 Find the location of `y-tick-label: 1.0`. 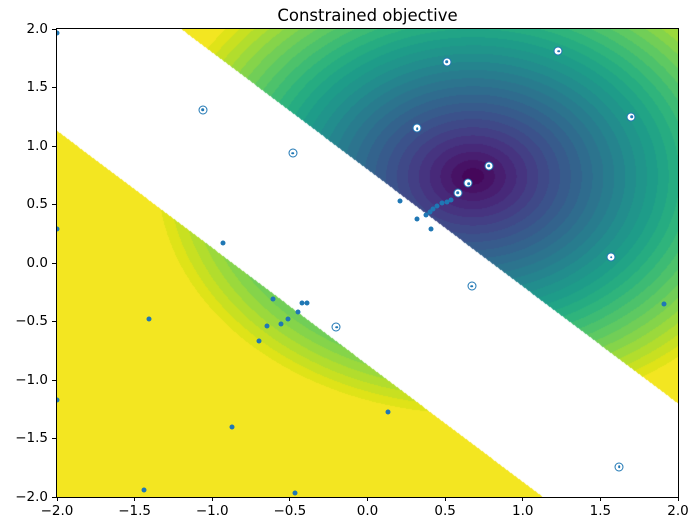

y-tick-label: 1.0 is located at coordinates (37, 145).